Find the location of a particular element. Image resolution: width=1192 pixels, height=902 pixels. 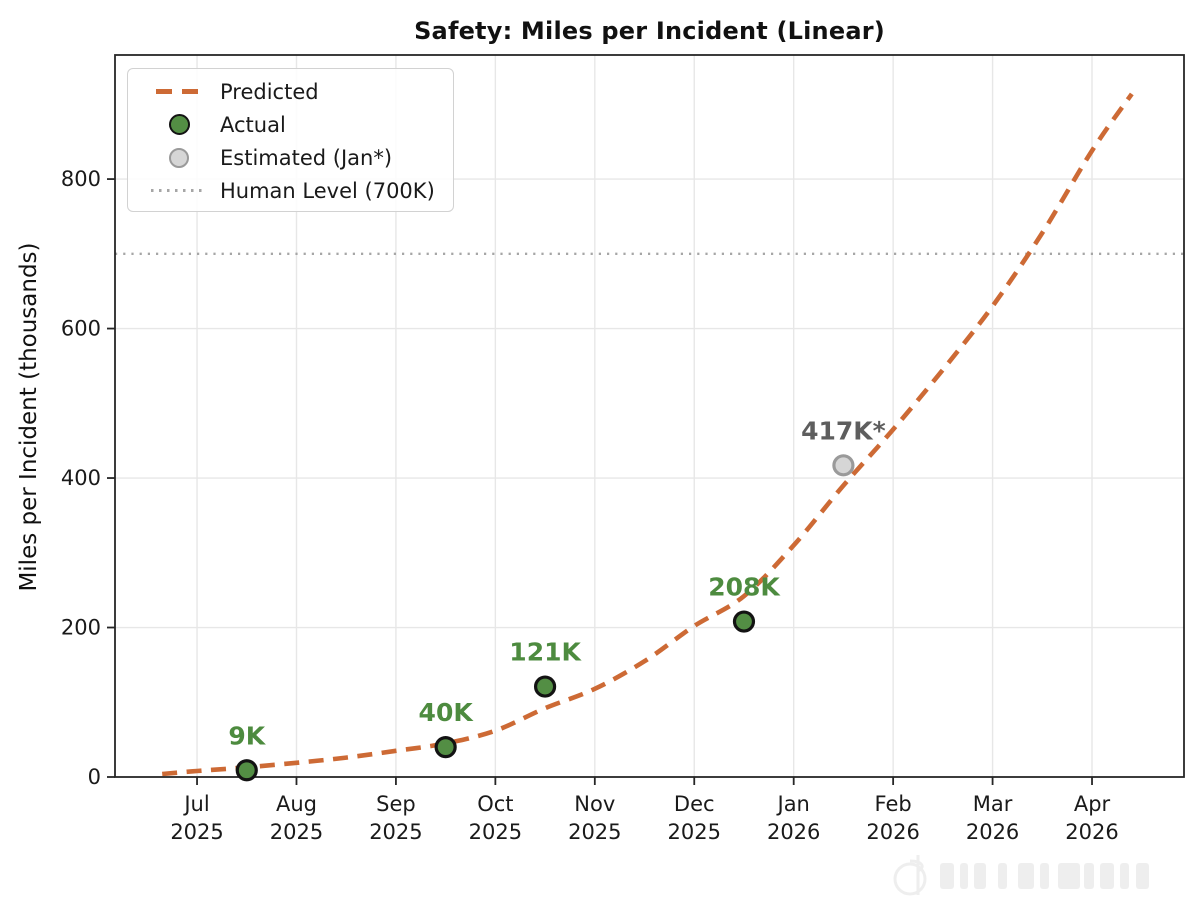

x-tick-label: Mar 2026 is located at coordinates (992, 818).